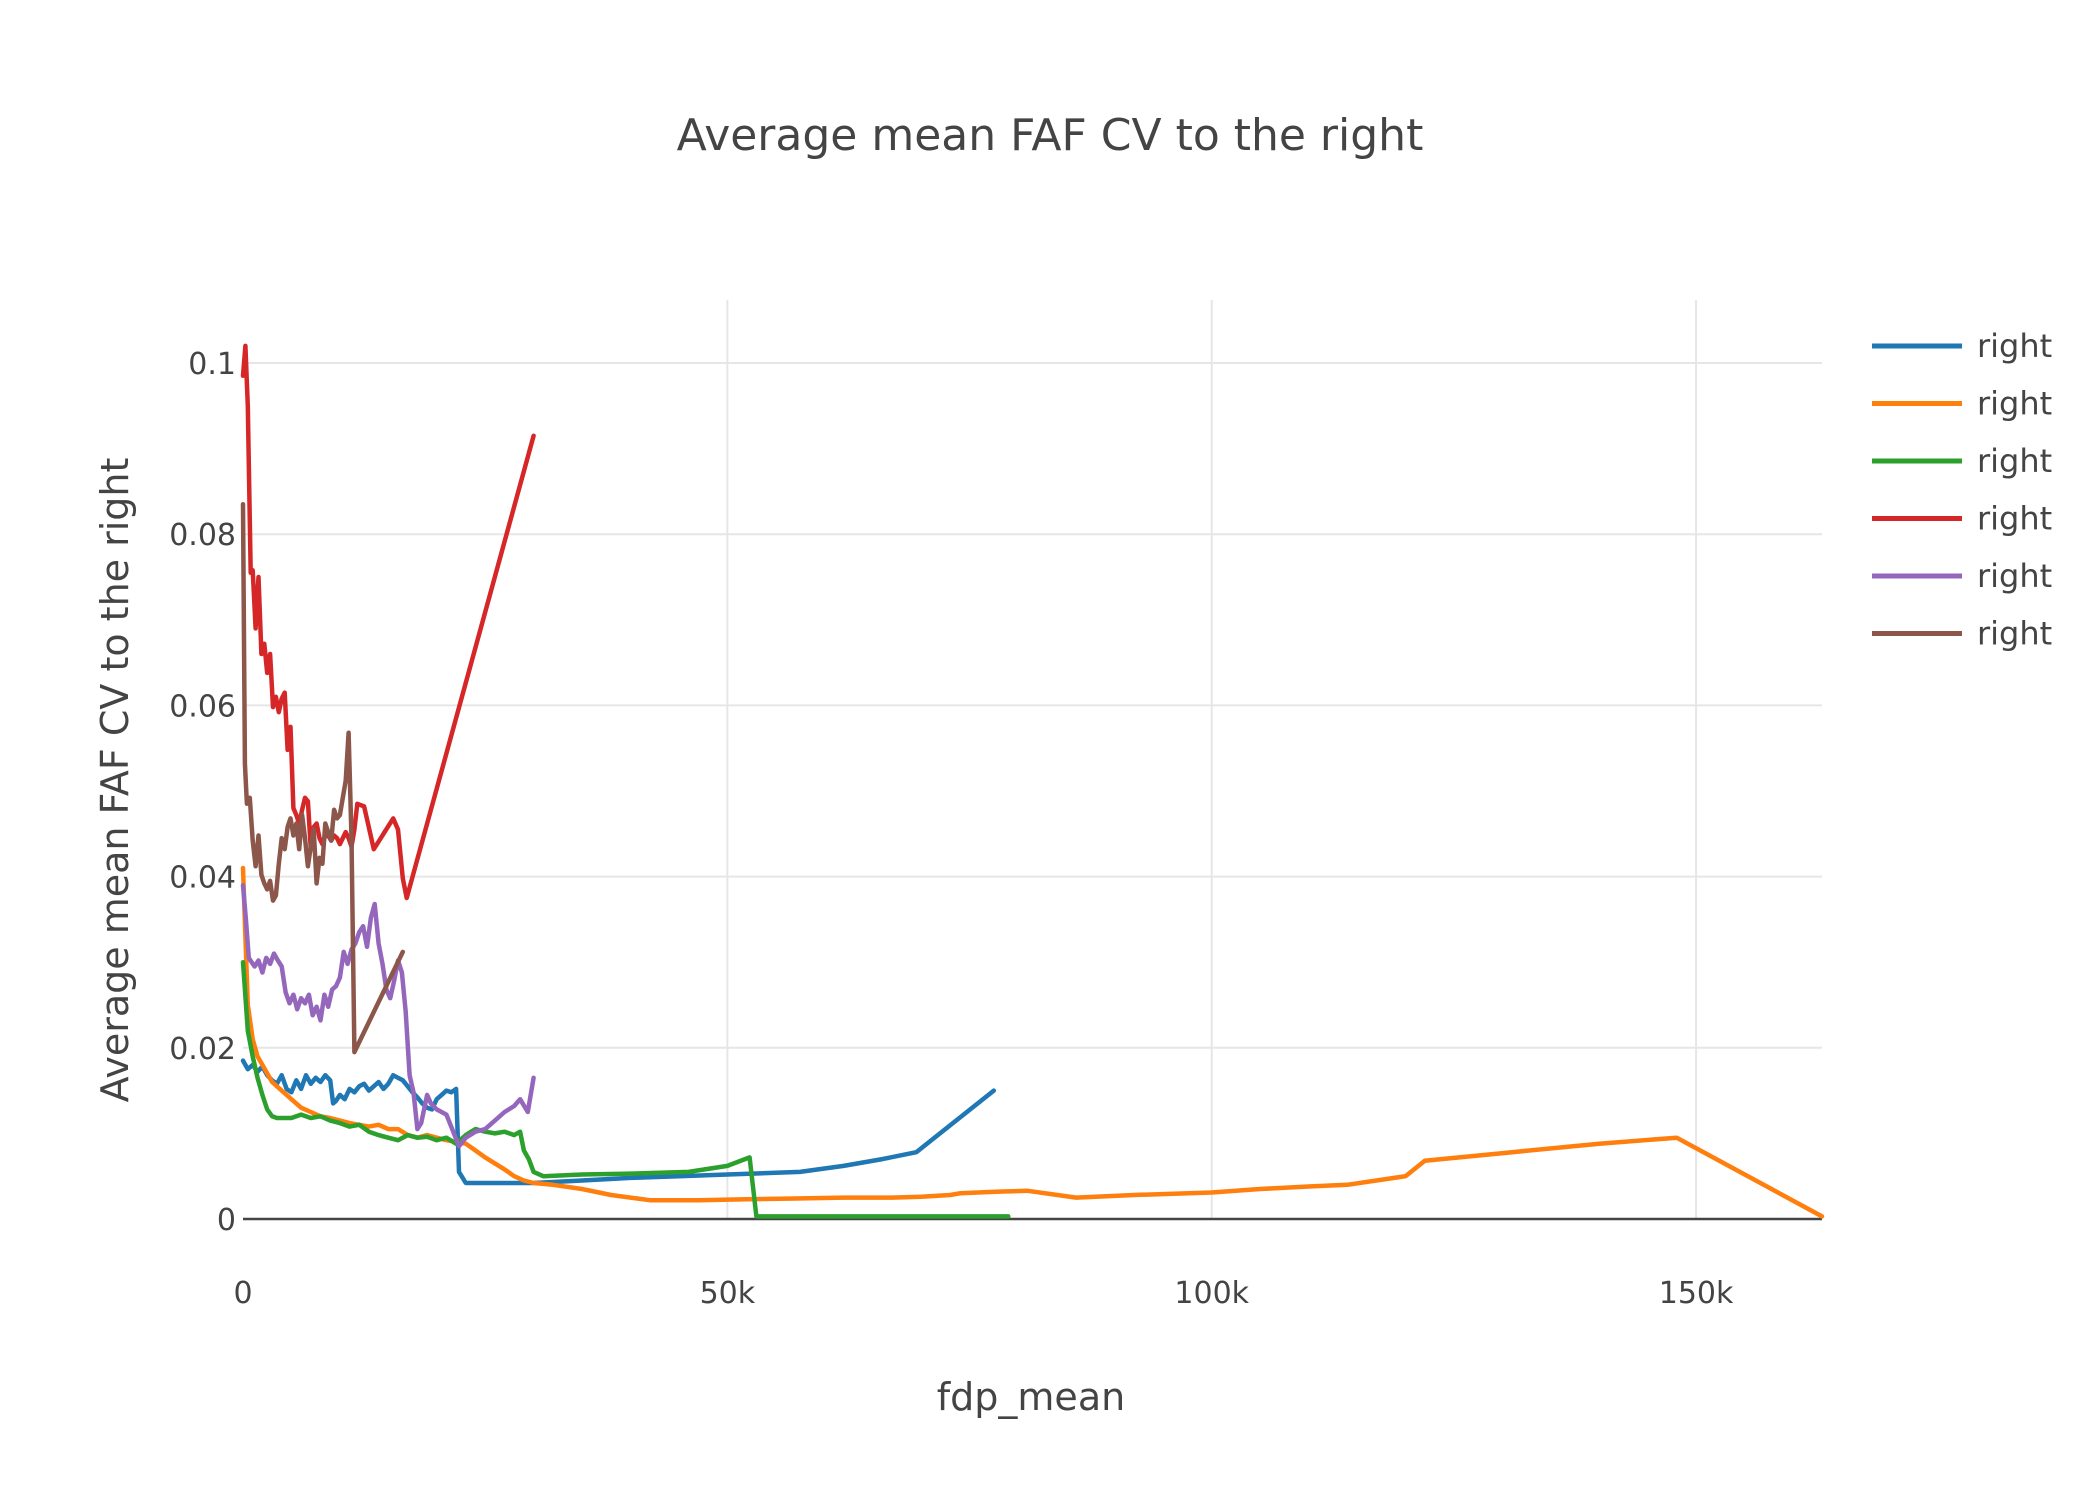 The width and height of the screenshot is (2100, 1500). I want to click on legend-item-6: right, so click(1962, 634).